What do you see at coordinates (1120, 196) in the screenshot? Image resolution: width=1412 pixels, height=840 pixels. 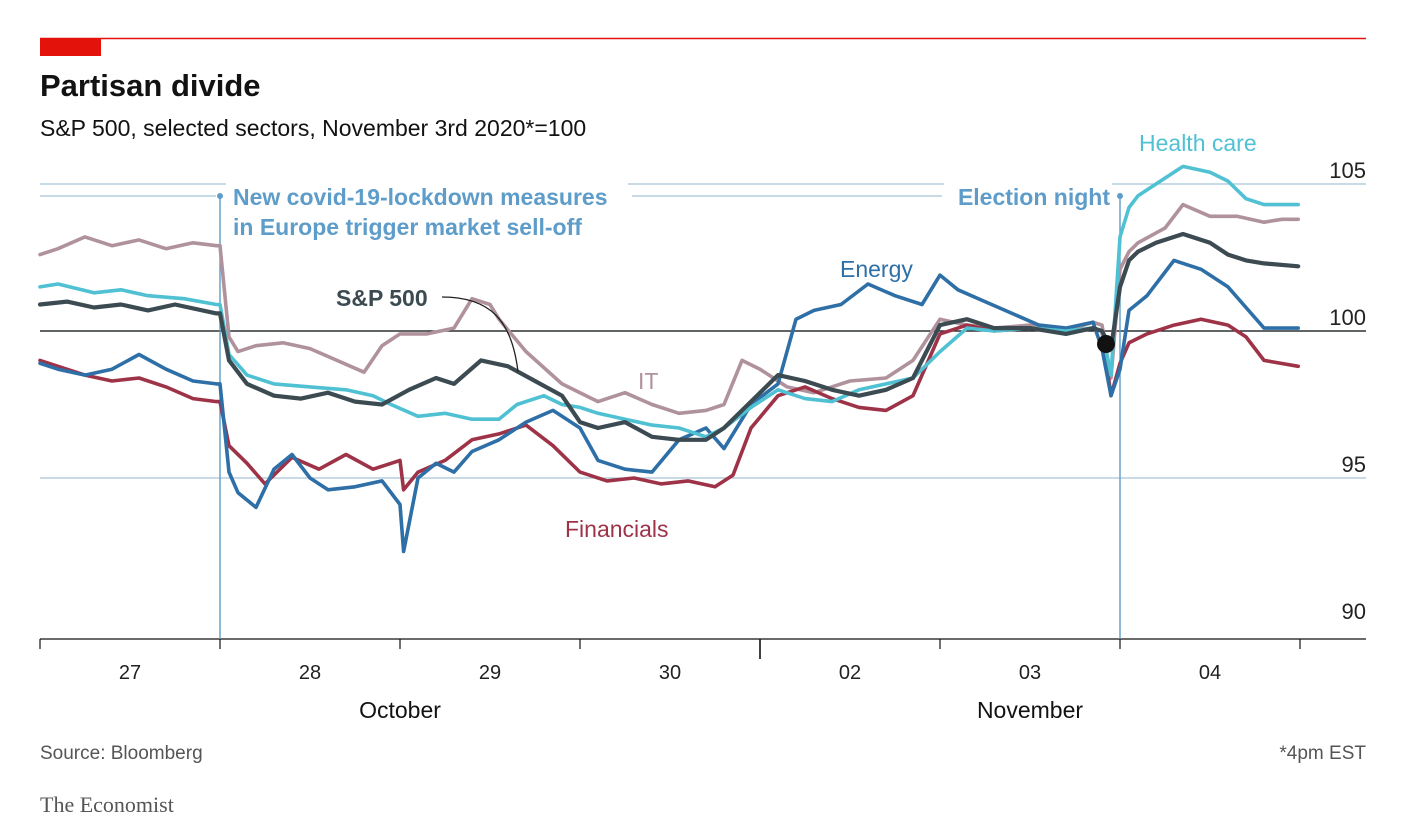 I see `election-marker-dot` at bounding box center [1120, 196].